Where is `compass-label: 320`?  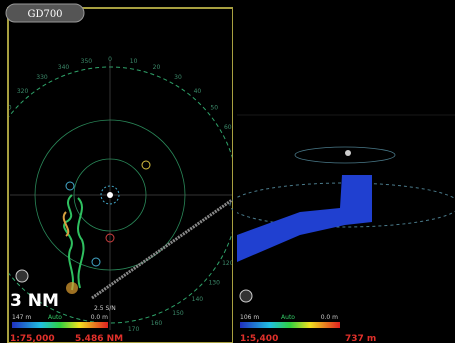 compass-label: 320 is located at coordinates (23, 91).